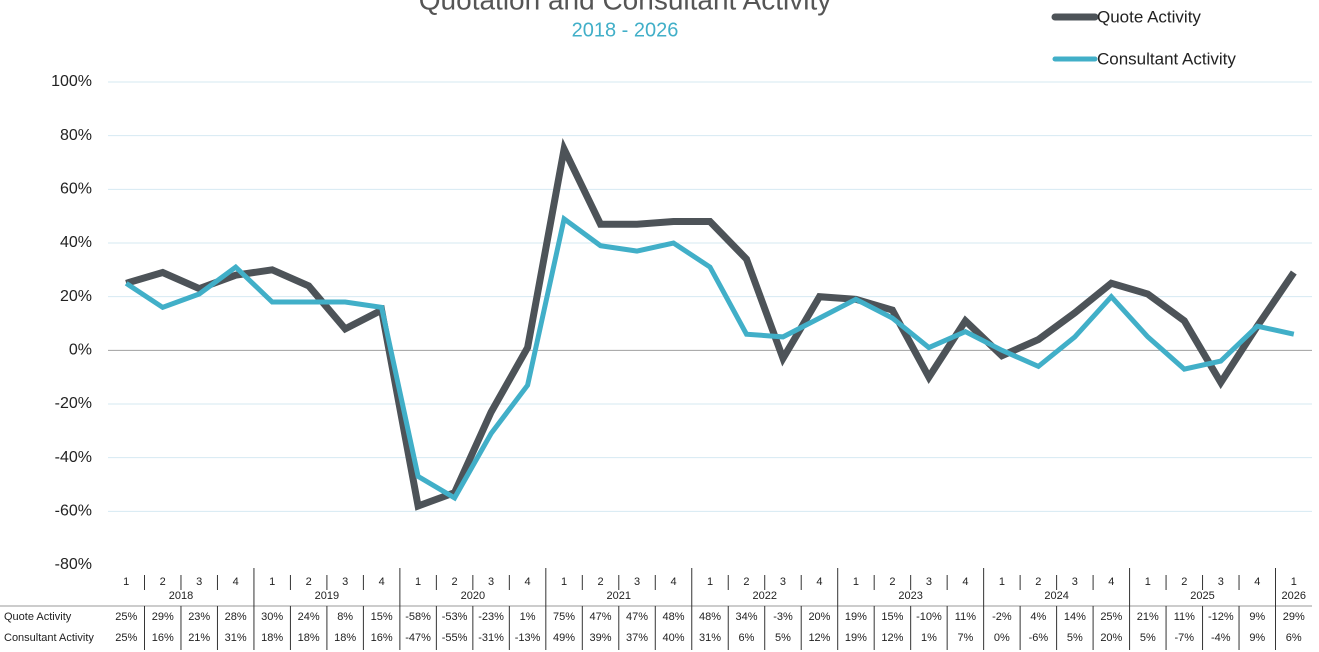 The width and height of the screenshot is (1319, 652). I want to click on legend-label: Consultant Activity, so click(1166, 58).